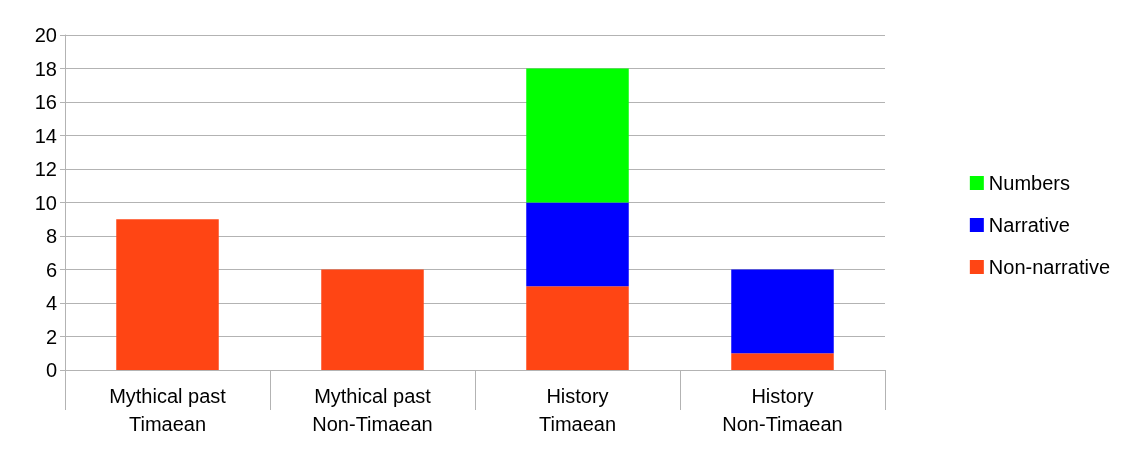 This screenshot has height=450, width=1125. I want to click on y-tick-label: 8, so click(51, 236).